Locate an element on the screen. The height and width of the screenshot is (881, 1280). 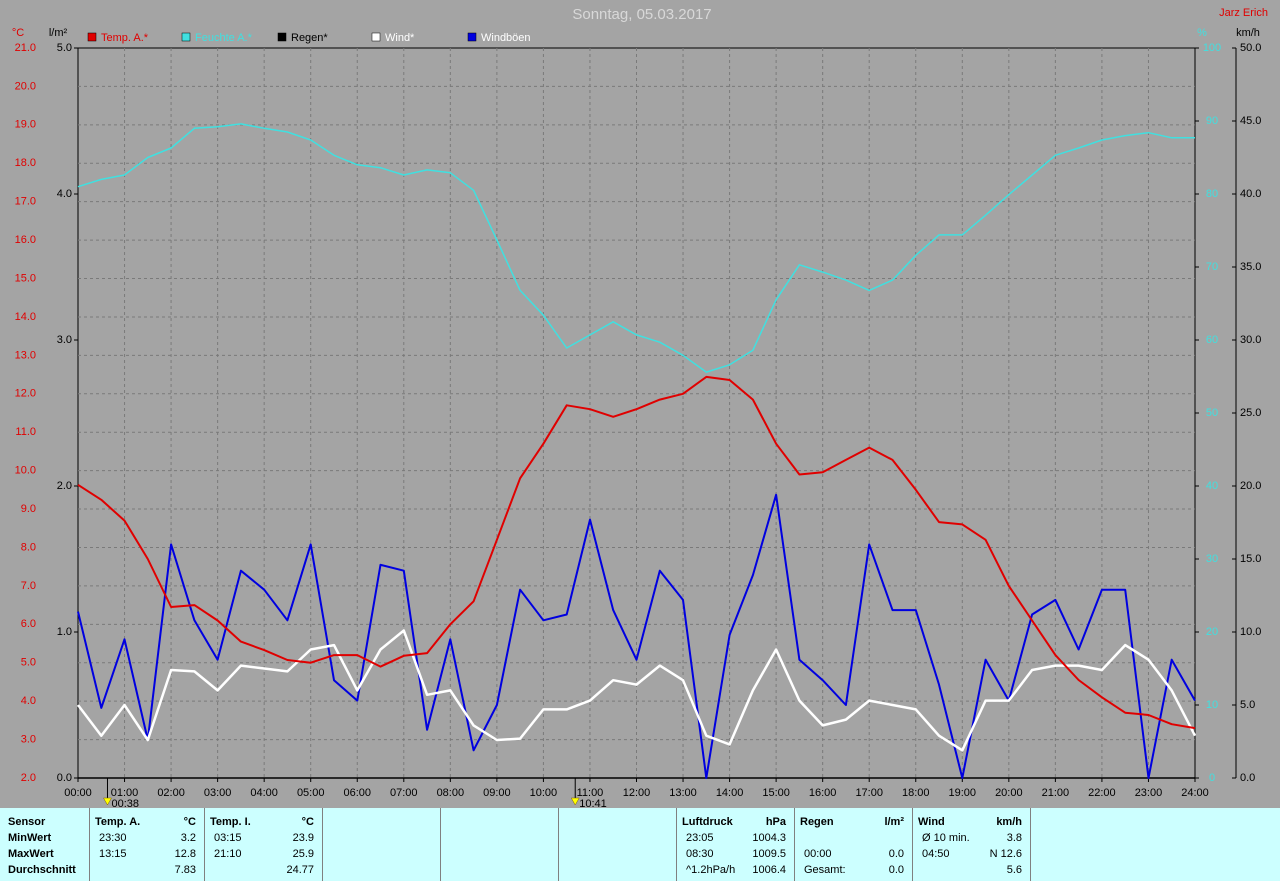
y-tick-label: 18.0 is located at coordinates (25, 163).